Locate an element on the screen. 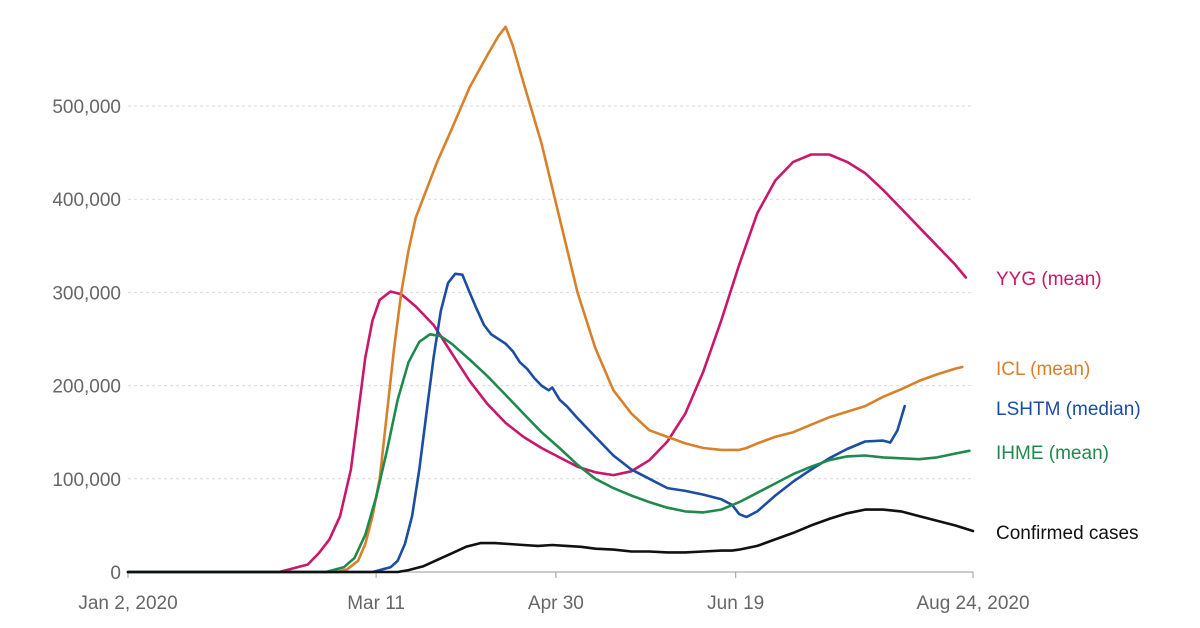 The height and width of the screenshot is (628, 1200). x-tick-label: Aug 24, 2020 is located at coordinates (972, 603).